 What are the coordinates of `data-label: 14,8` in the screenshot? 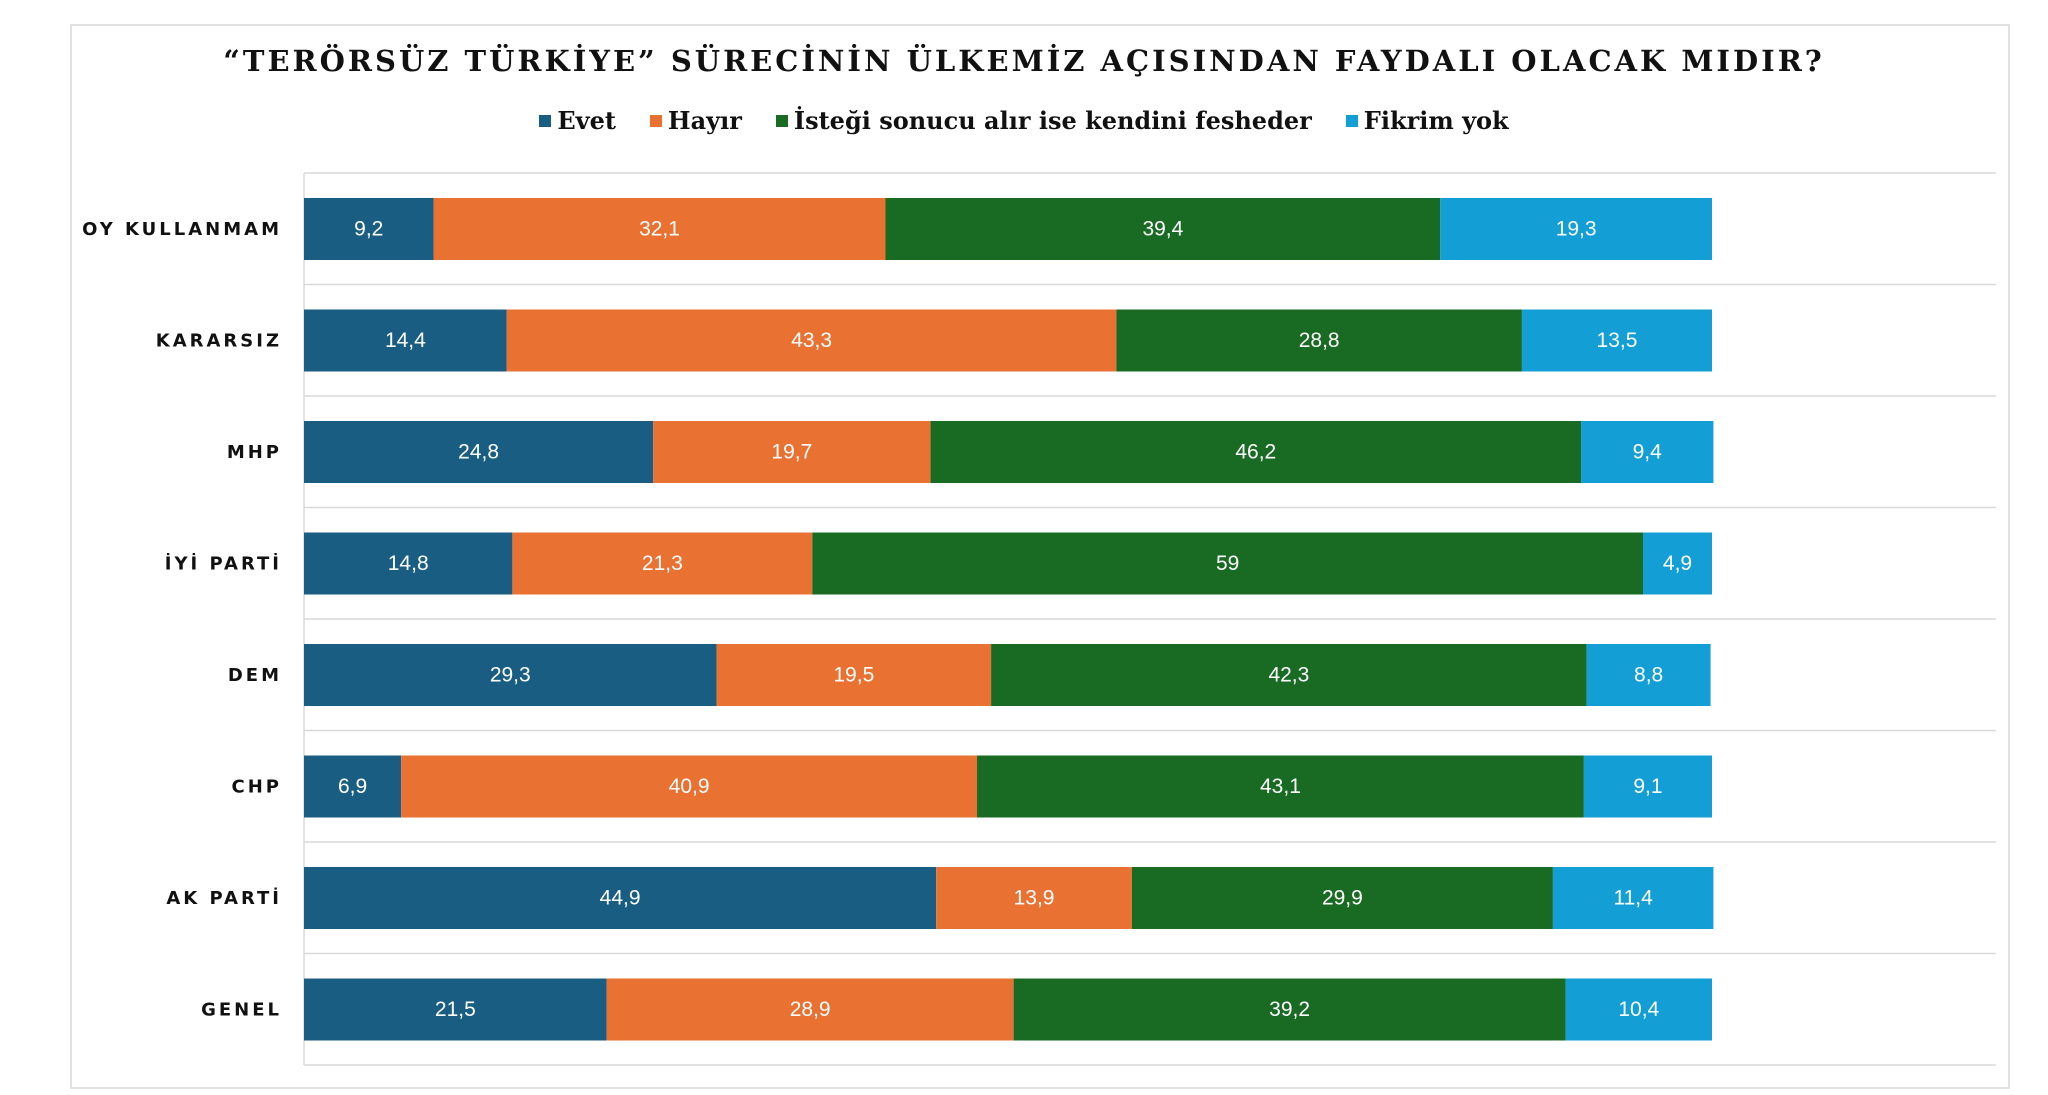 It's located at (408, 563).